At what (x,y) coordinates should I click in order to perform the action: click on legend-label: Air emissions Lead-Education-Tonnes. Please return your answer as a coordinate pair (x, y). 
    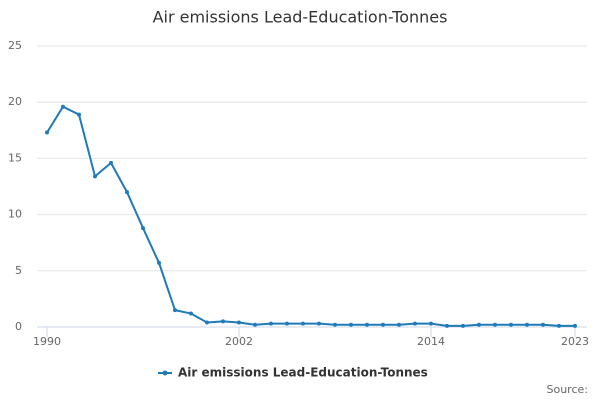
    Looking at the image, I should click on (303, 373).